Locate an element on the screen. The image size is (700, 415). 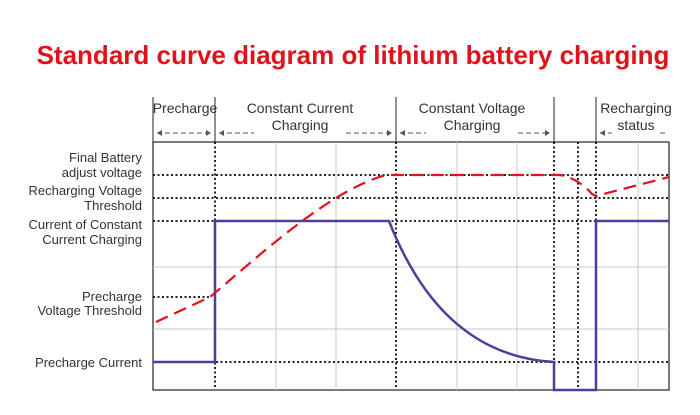
level-label-final-line1: Final Battery is located at coordinates (105, 157).